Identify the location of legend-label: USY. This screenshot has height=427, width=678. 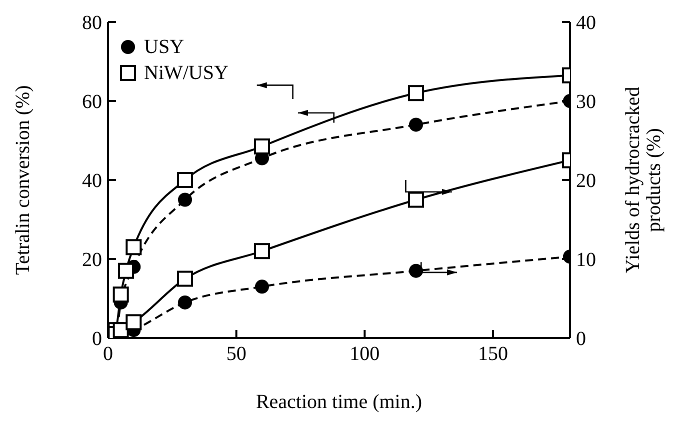
(164, 47).